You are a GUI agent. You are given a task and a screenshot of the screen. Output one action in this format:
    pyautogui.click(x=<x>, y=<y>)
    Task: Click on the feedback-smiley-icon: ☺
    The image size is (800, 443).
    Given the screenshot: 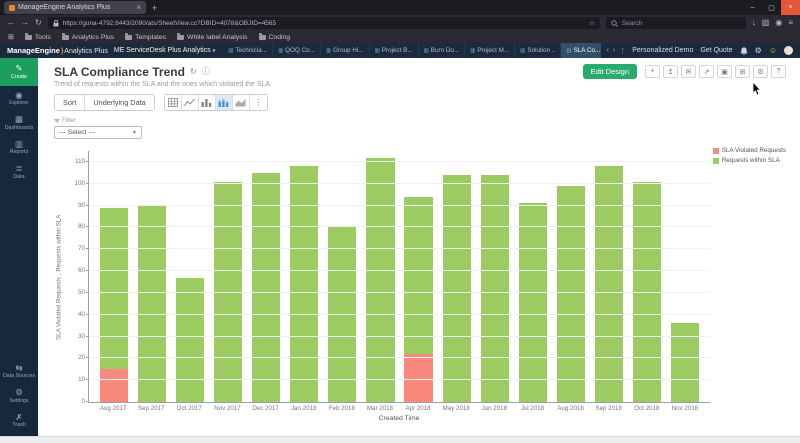 What is the action you would take?
    pyautogui.click(x=772, y=50)
    